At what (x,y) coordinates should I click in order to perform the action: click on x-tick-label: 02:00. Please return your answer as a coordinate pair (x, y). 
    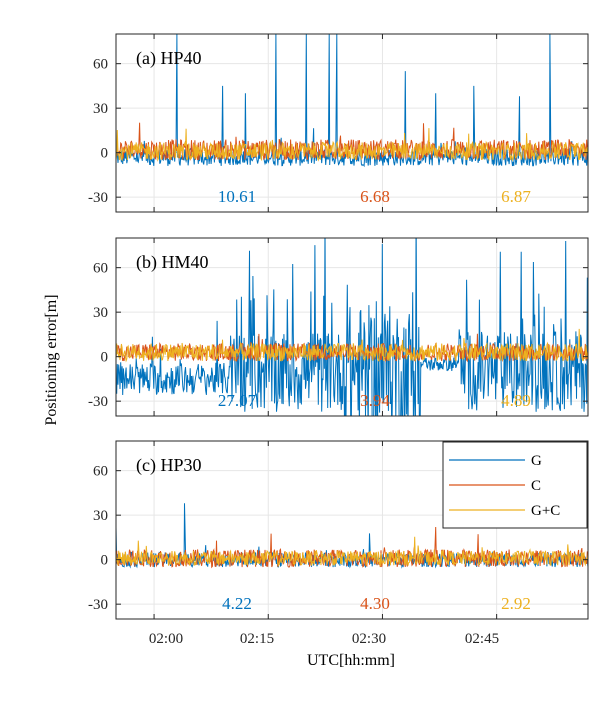
    Looking at the image, I should click on (166, 639).